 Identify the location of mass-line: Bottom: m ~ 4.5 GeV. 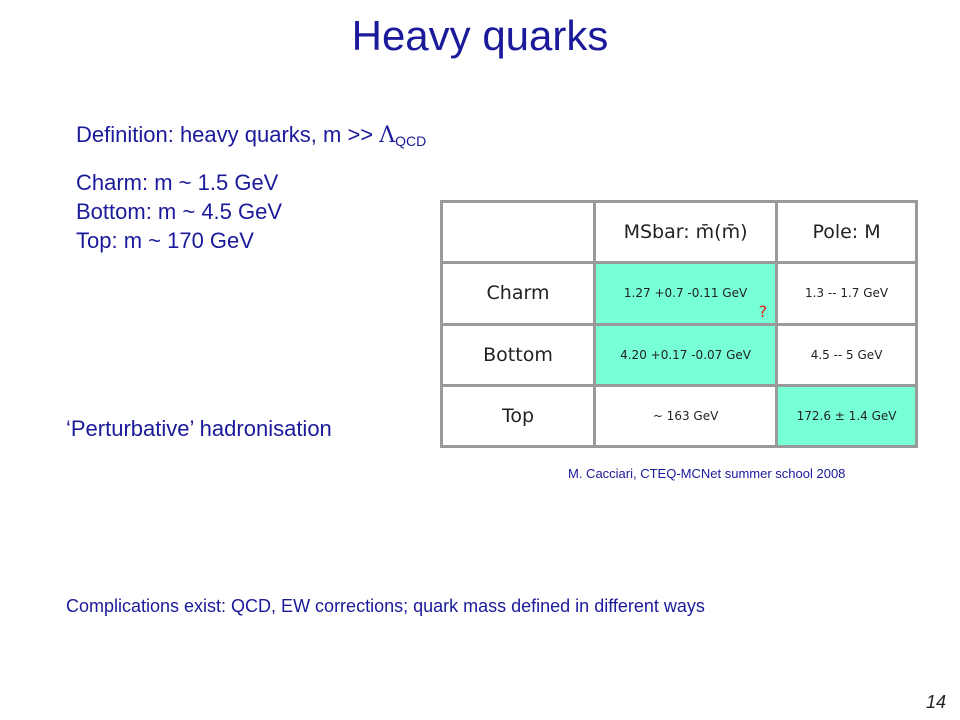
(179, 211).